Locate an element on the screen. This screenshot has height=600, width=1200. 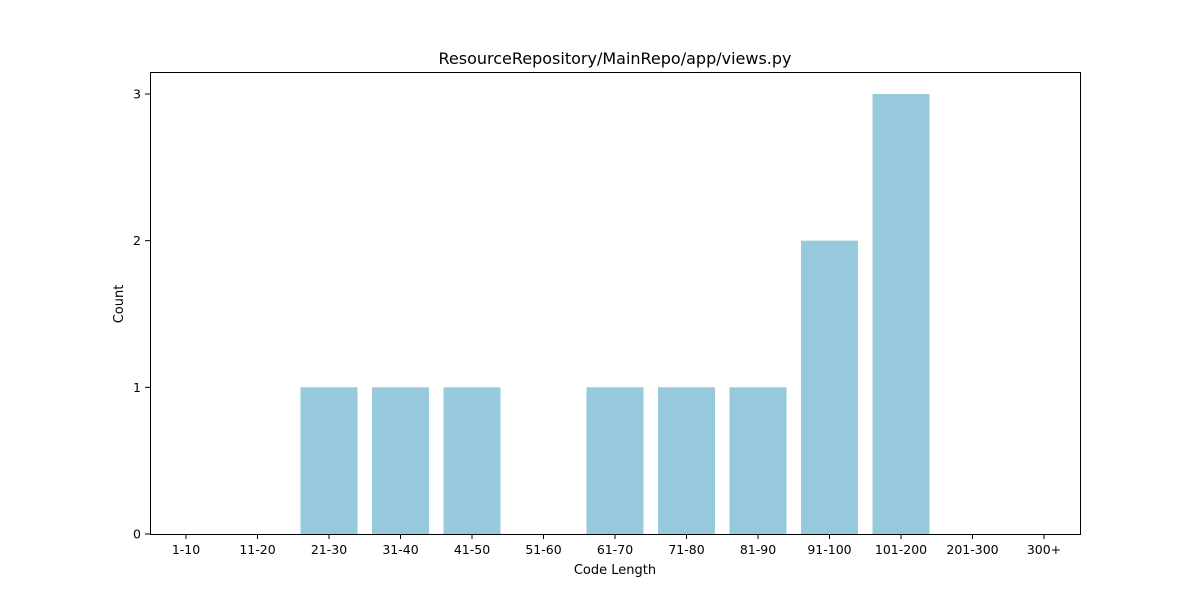
x-tick-label: 81-90 is located at coordinates (758, 549).